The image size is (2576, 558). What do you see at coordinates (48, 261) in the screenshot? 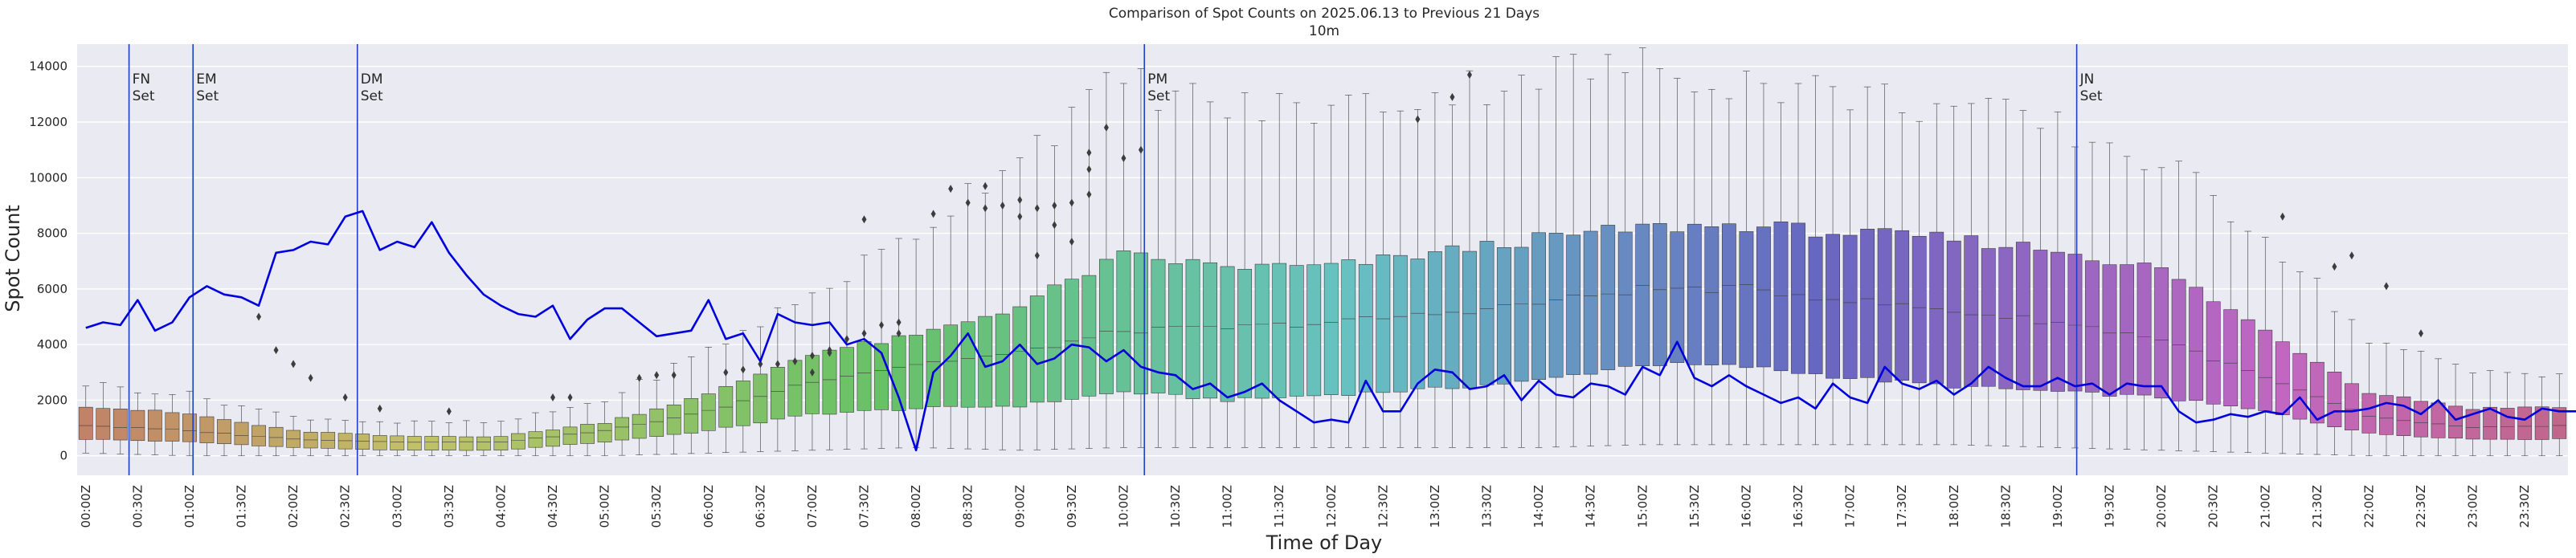
I see `y-axis-ticks: 0 2000 4000 6000 8000 10000 12000 14000` at bounding box center [48, 261].